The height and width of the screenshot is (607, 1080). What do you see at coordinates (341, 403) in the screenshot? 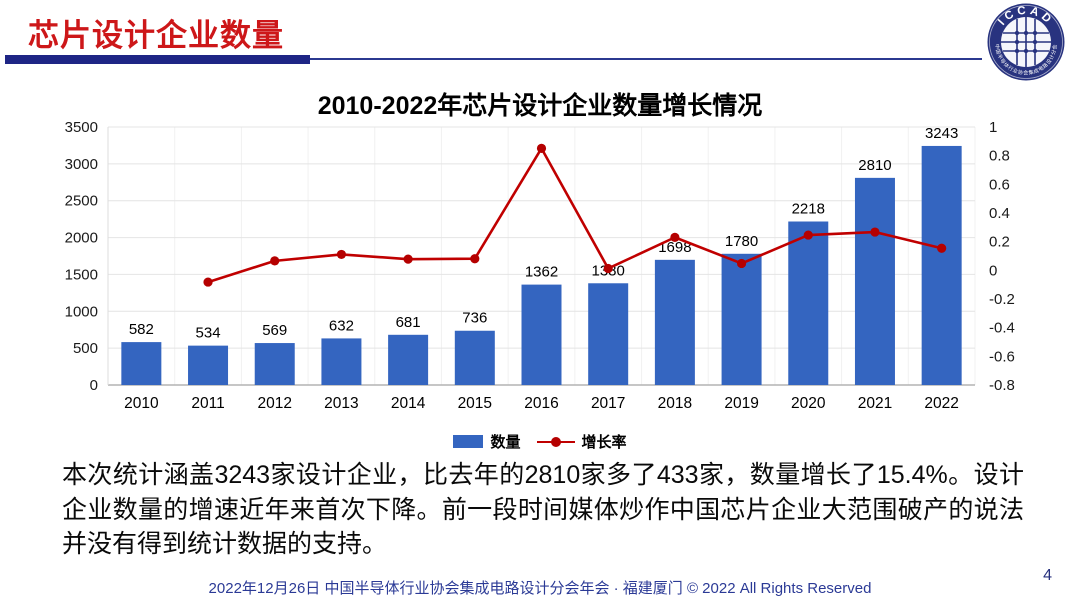
I see `svg-text: 2013` at bounding box center [341, 403].